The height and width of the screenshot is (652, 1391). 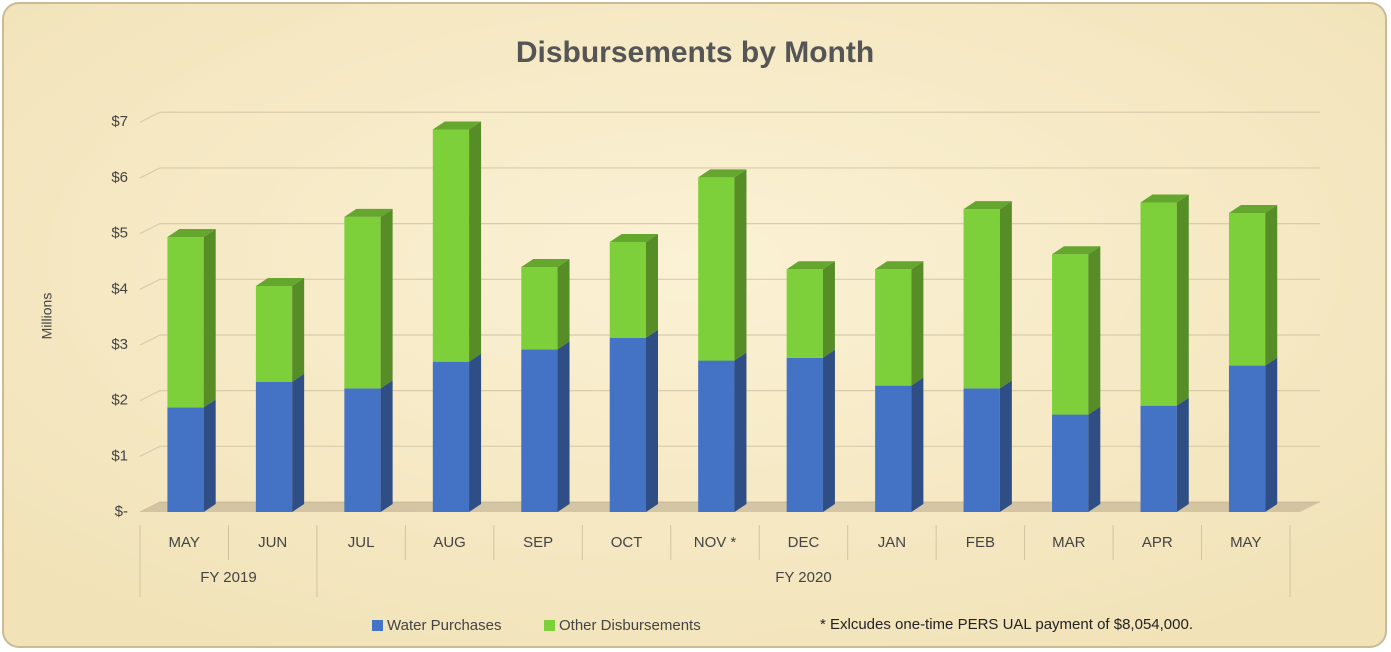 What do you see at coordinates (47, 316) in the screenshot?
I see `y-axis-label: Millions` at bounding box center [47, 316].